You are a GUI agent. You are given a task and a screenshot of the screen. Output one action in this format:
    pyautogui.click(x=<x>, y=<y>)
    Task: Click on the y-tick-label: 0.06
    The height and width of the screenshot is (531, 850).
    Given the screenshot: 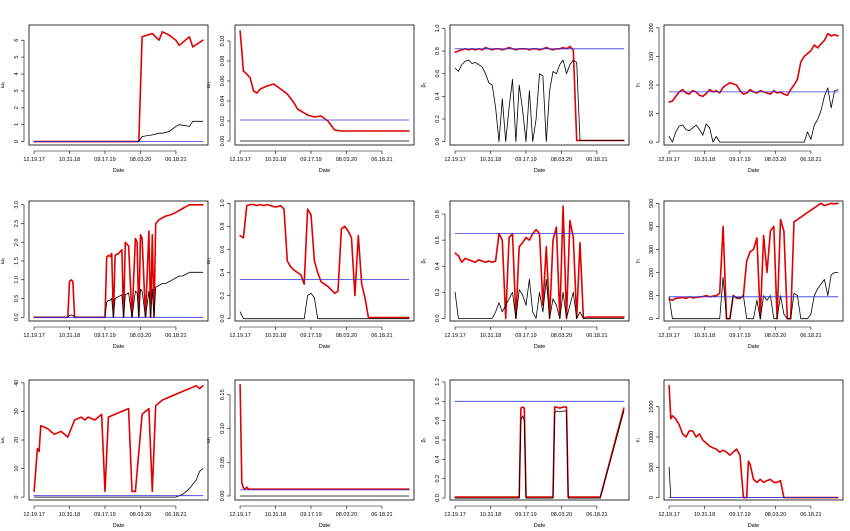 What is the action you would take?
    pyautogui.click(x=223, y=81)
    